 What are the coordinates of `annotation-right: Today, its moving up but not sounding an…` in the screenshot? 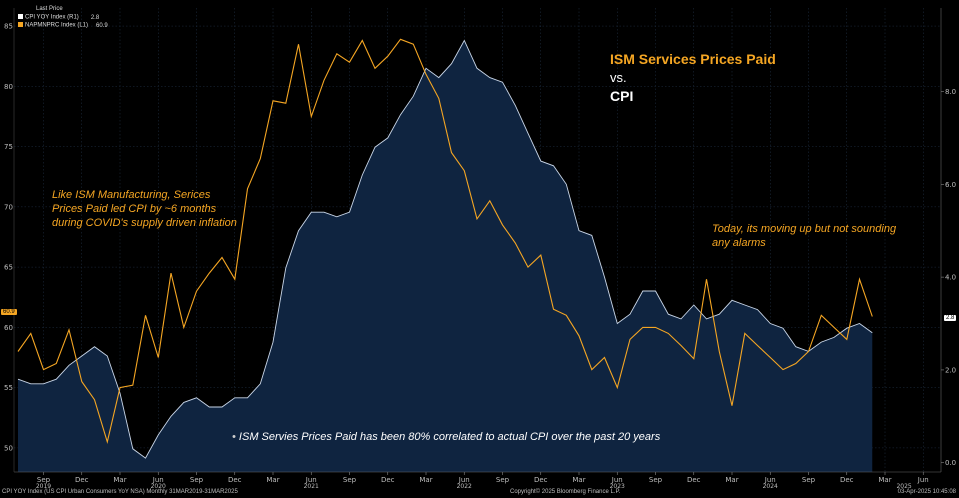 It's located at (804, 236).